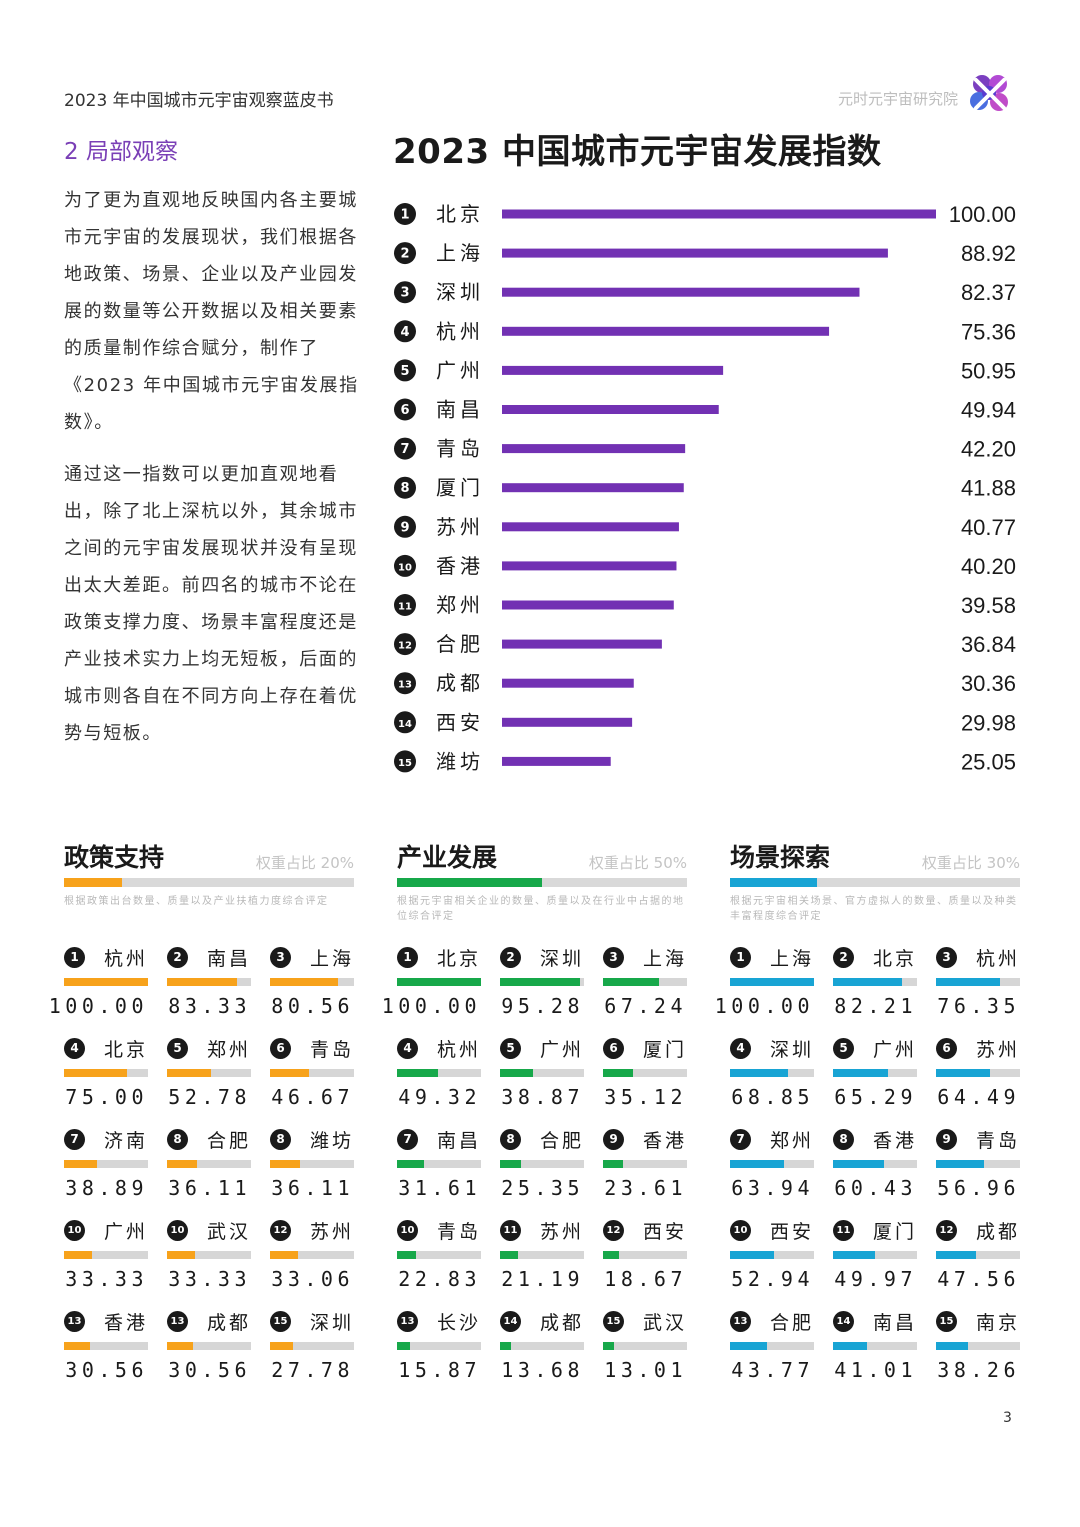 This screenshot has height=1527, width=1080. I want to click on city-name: 青岛, so click(458, 1232).